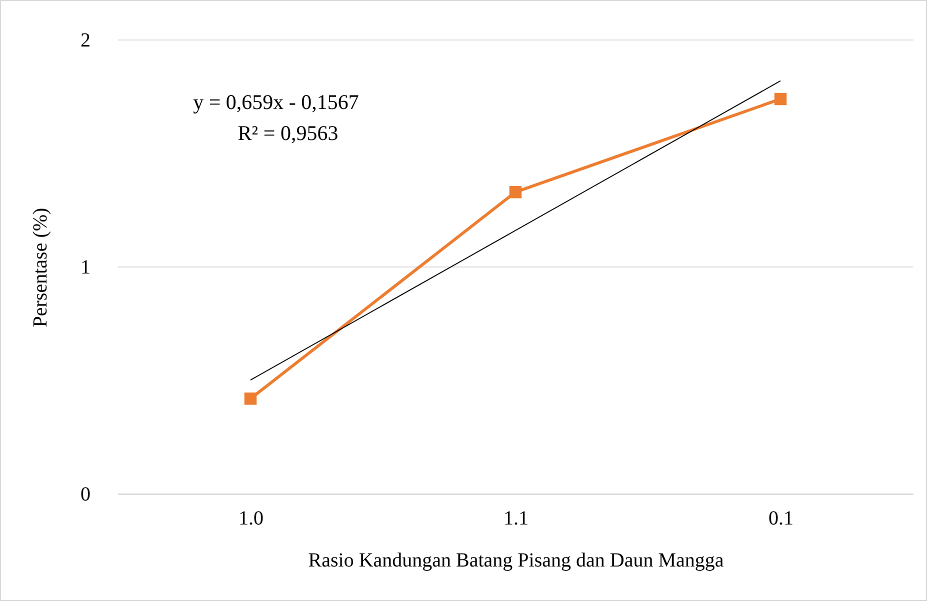  I want to click on y-axis-title: Persentase (%), so click(41, 268).